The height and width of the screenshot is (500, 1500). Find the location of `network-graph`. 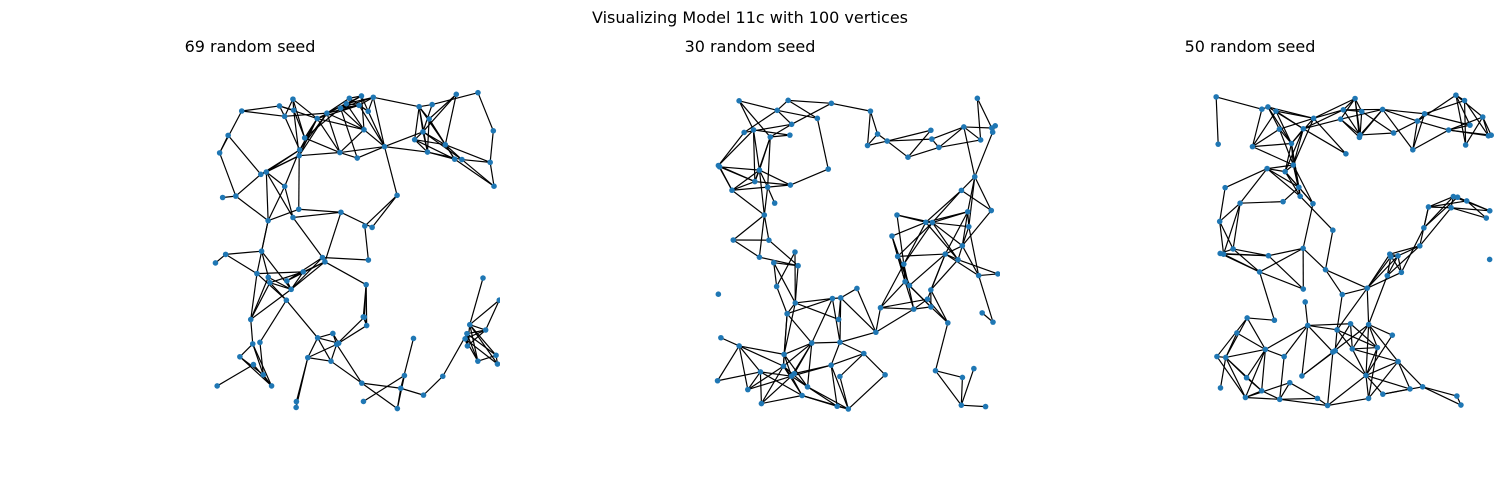

network-graph is located at coordinates (857, 253).